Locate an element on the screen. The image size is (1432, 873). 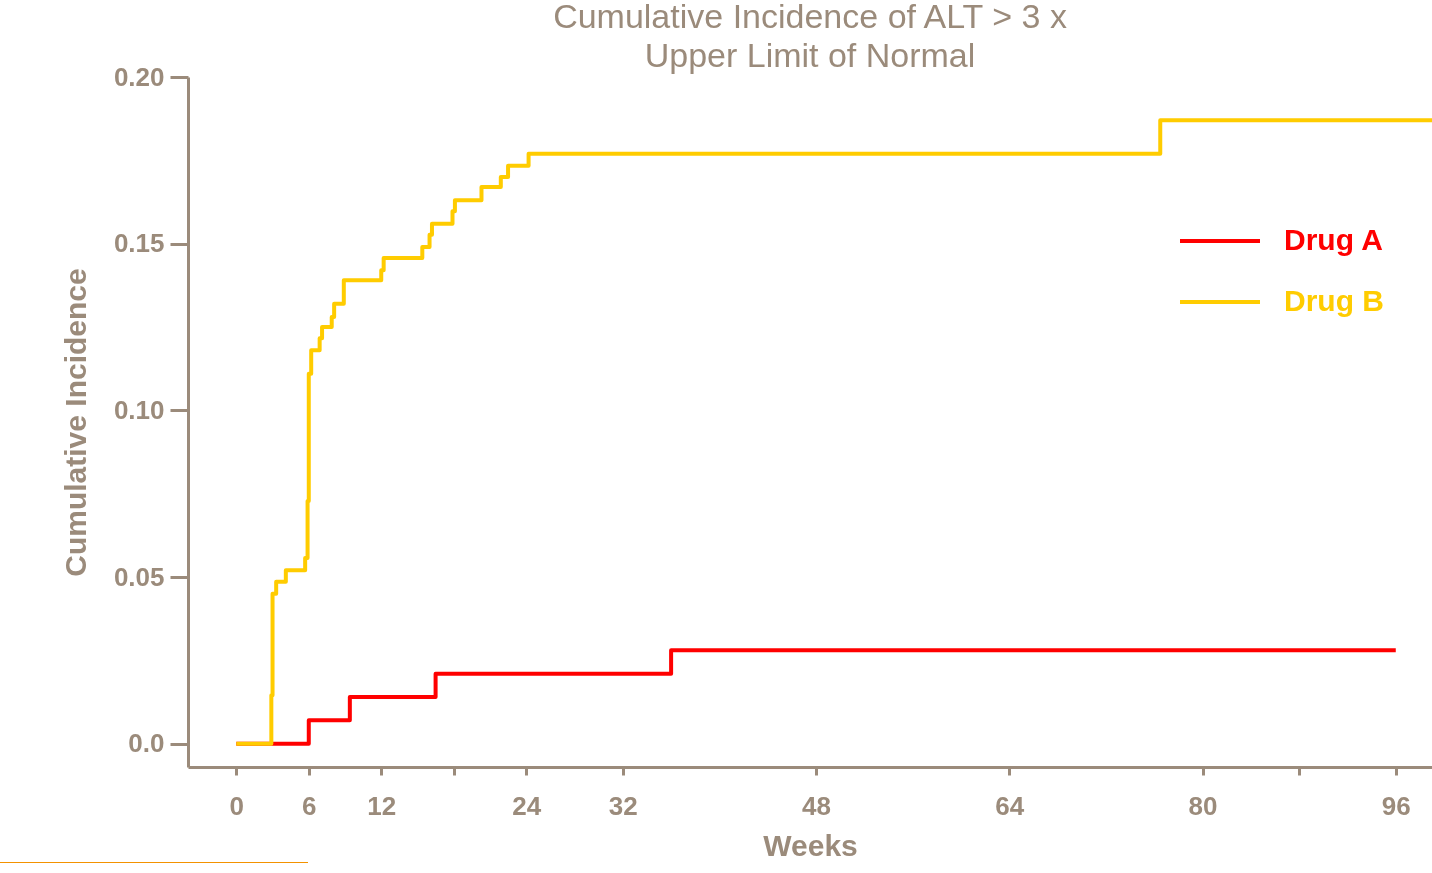
y-axis-title: Cumulative Incidence is located at coordinates (75, 422).